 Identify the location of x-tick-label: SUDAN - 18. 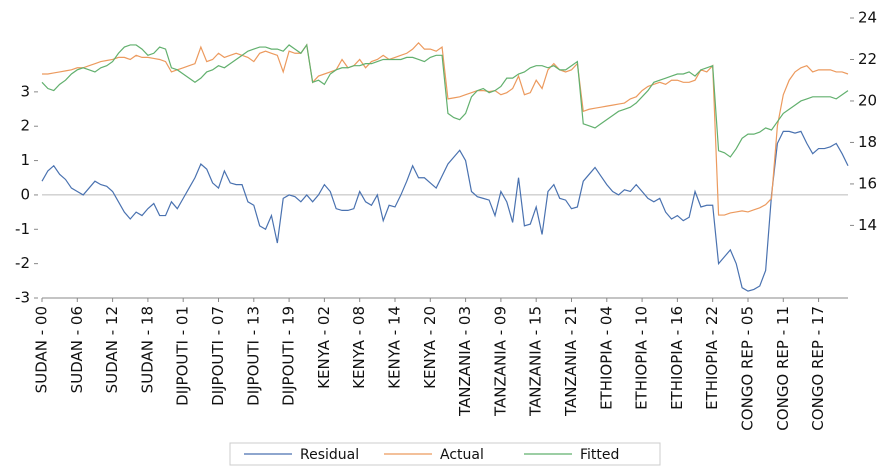
(147, 349).